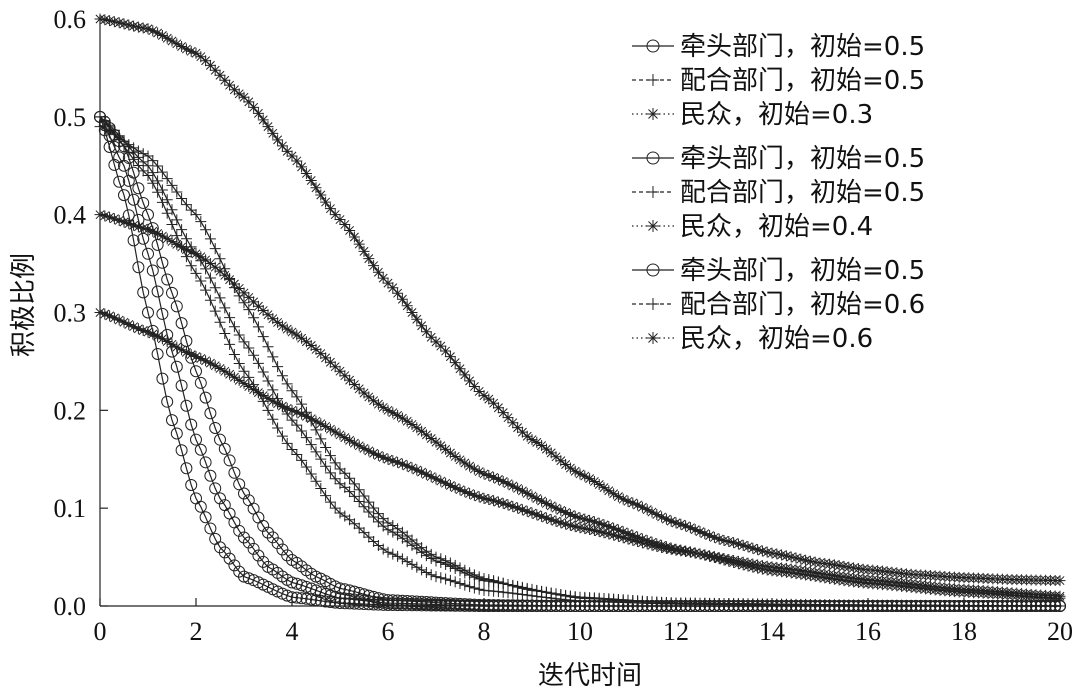 This screenshot has height=694, width=1080. What do you see at coordinates (70, 606) in the screenshot?
I see `y-tick-label: 0.0` at bounding box center [70, 606].